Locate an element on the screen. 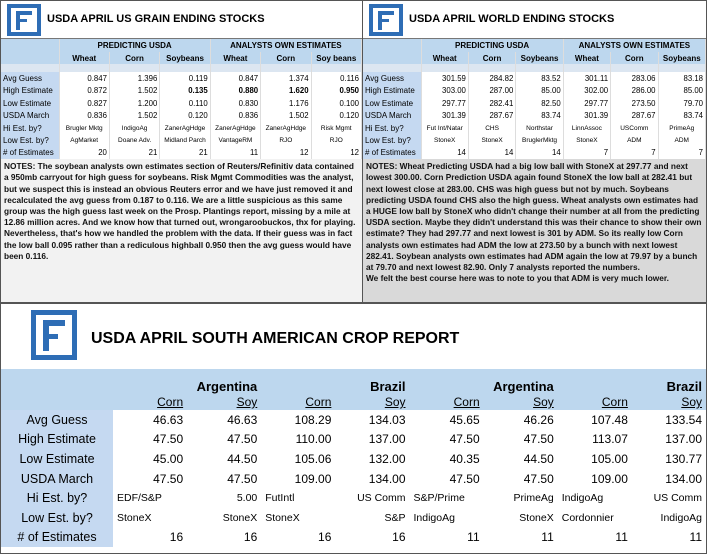 This screenshot has height=554, width=707. cell: 105.06 is located at coordinates (313, 458).